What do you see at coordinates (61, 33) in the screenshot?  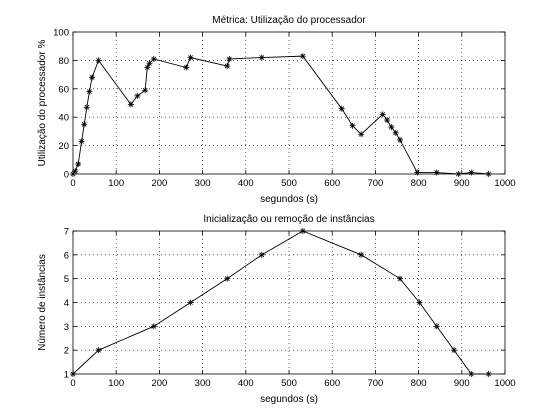 I see `y-tick-label: 100` at bounding box center [61, 33].